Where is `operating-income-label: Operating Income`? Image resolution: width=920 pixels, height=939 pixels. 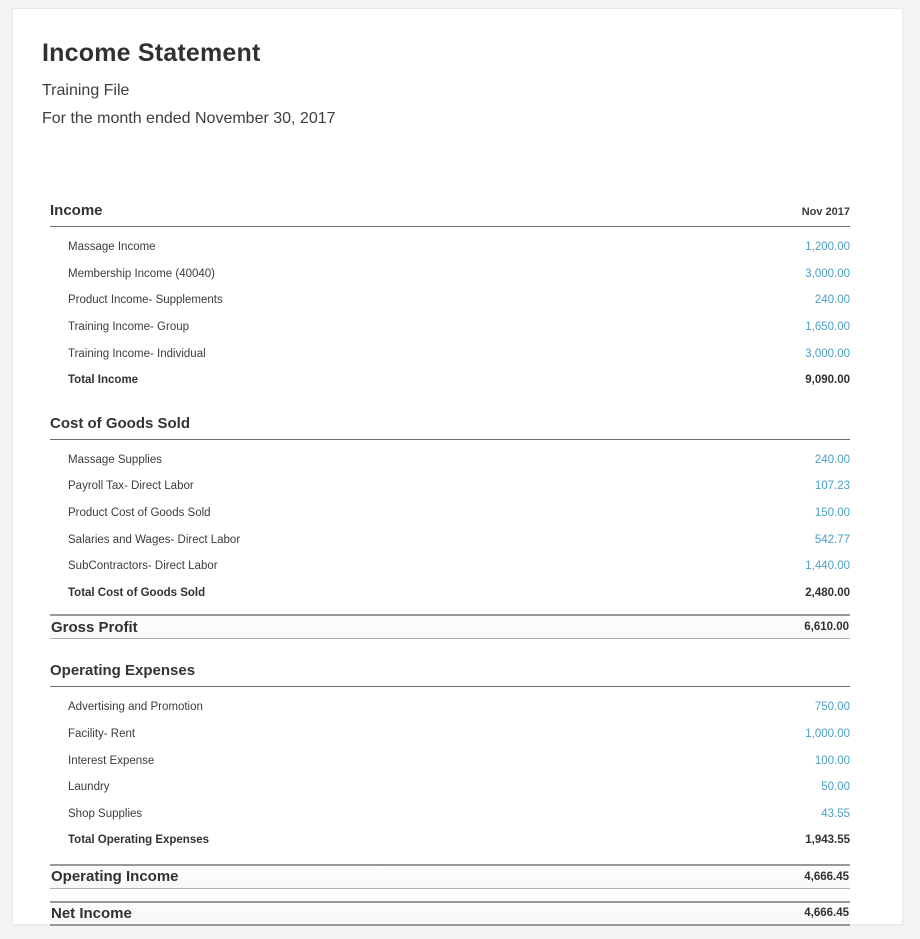
operating-income-label: Operating Income is located at coordinates (115, 877).